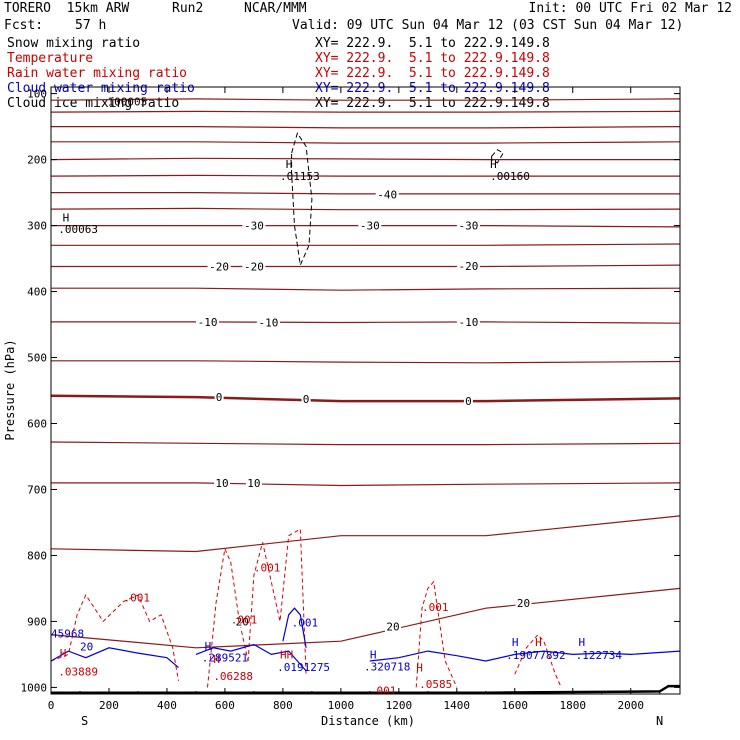 The height and width of the screenshot is (740, 740). I want to click on field-snow-name: Snow mixing ratio, so click(74, 43).